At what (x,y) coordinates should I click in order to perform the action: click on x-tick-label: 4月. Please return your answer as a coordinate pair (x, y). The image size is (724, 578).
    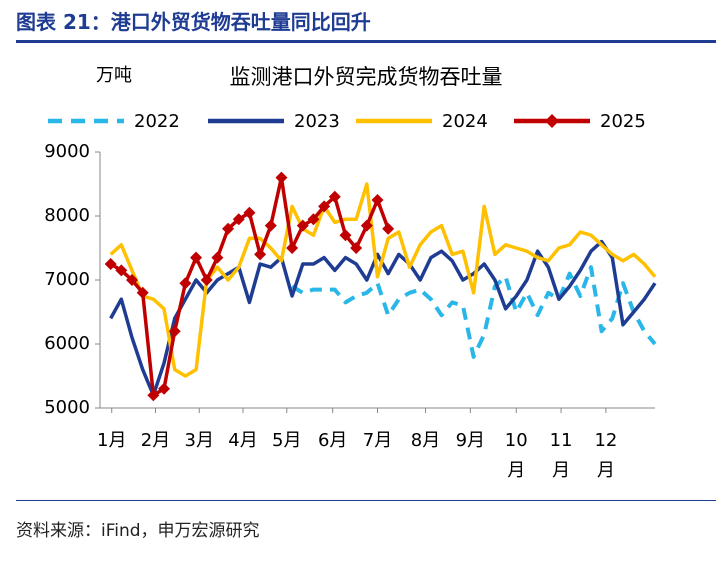
    Looking at the image, I should click on (243, 440).